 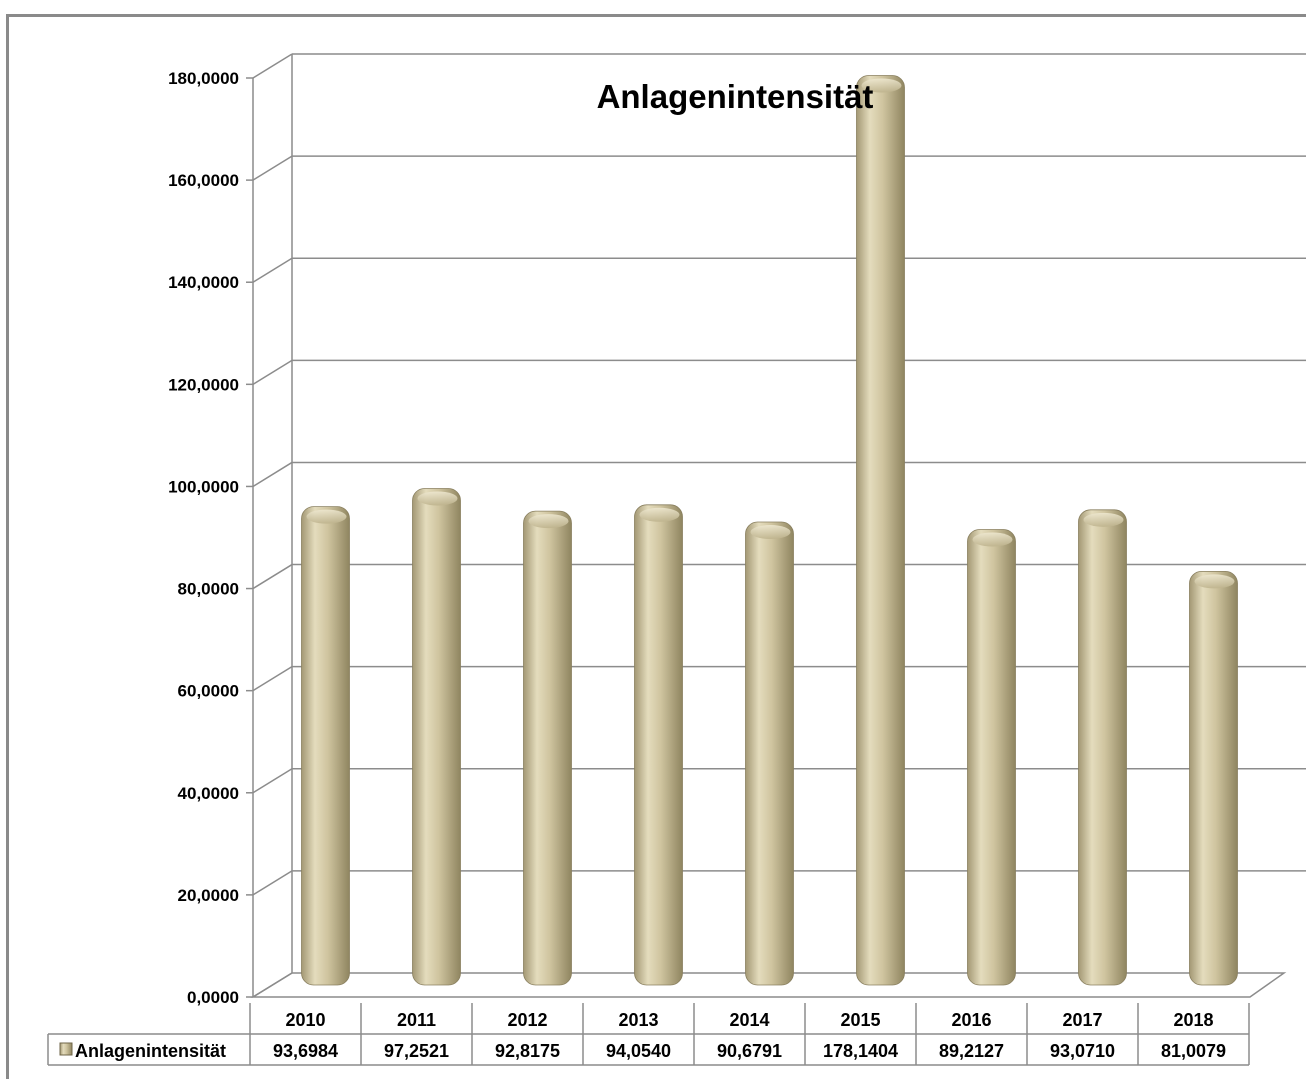 What do you see at coordinates (735, 96) in the screenshot?
I see `chart-title: Anlagenintensität` at bounding box center [735, 96].